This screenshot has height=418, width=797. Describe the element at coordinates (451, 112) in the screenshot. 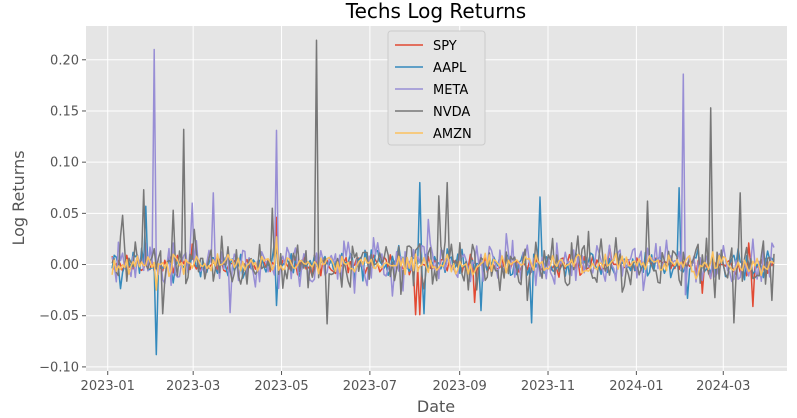

I see `legend-entry-nvda: NVDA` at that location.